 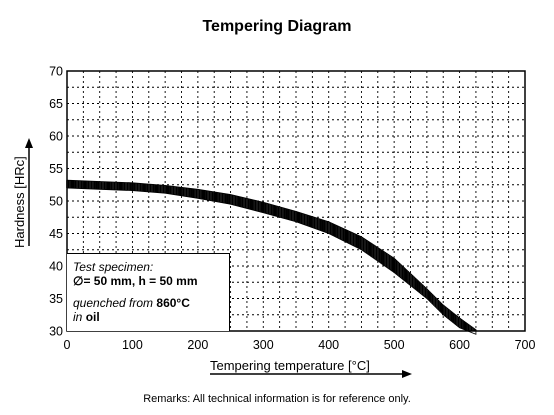 I want to click on y-tick-label: 70, so click(x=56, y=72).